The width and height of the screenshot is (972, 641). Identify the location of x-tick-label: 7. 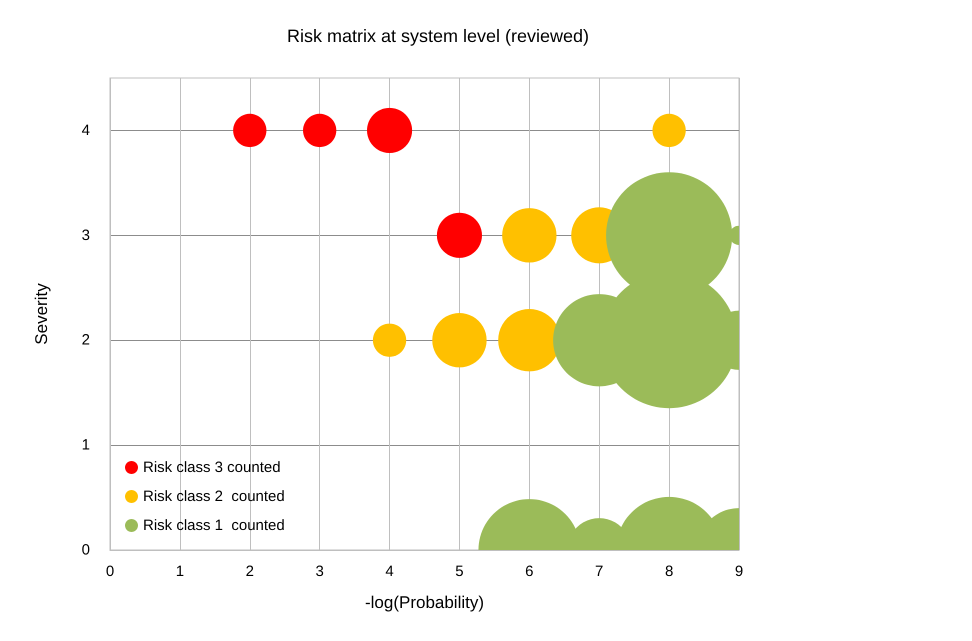
(599, 571).